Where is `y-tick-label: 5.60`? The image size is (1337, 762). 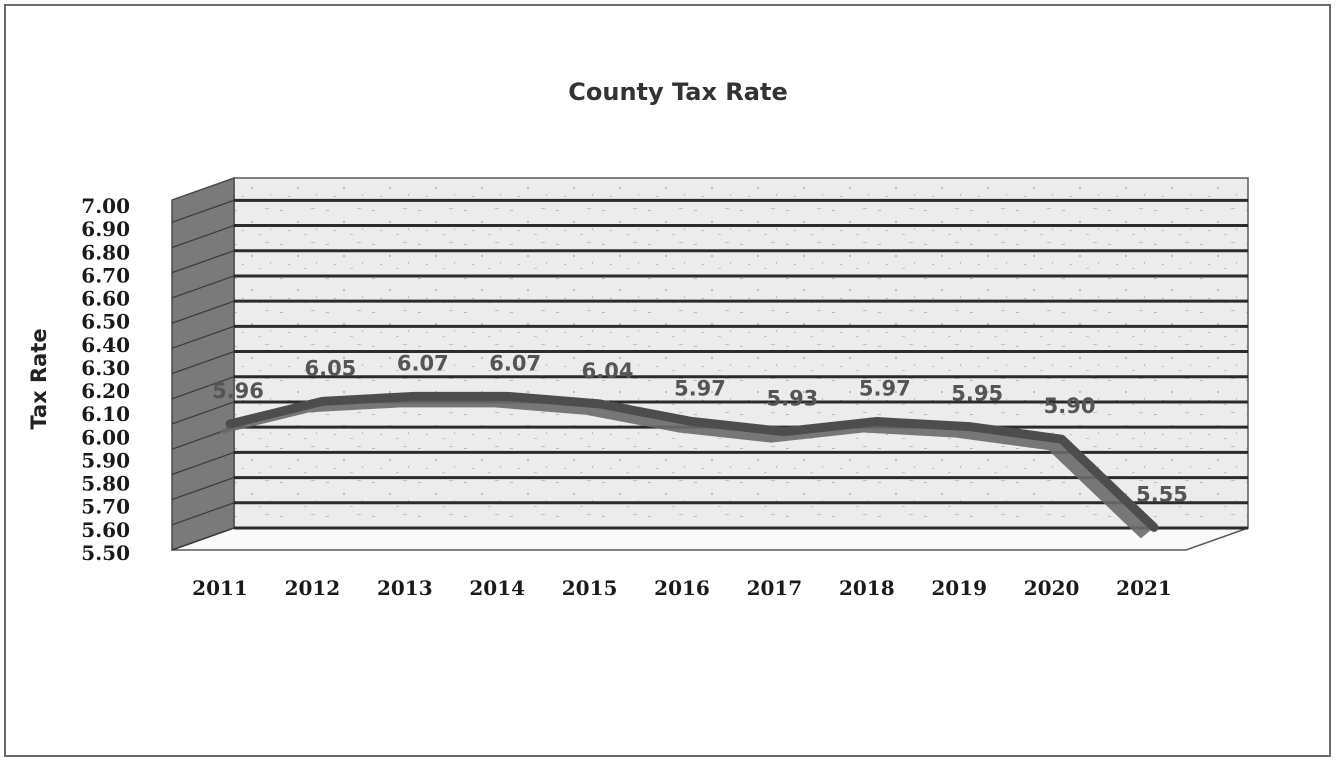 y-tick-label: 5.60 is located at coordinates (105, 530).